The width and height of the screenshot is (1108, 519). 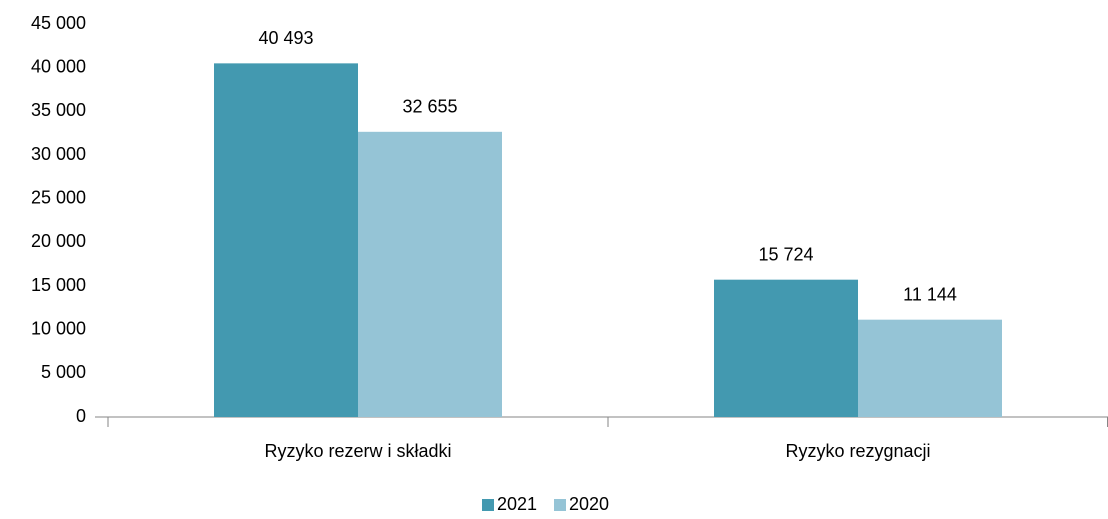 I want to click on legend-label: 2020, so click(x=589, y=504).